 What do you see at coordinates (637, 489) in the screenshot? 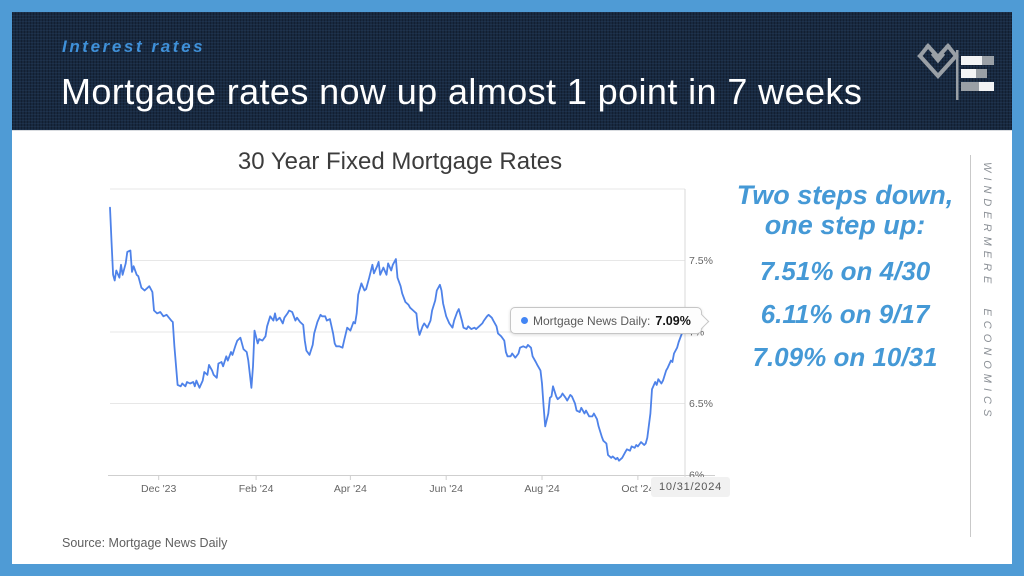
I see `x-tick-label: Oct '24` at bounding box center [637, 489].